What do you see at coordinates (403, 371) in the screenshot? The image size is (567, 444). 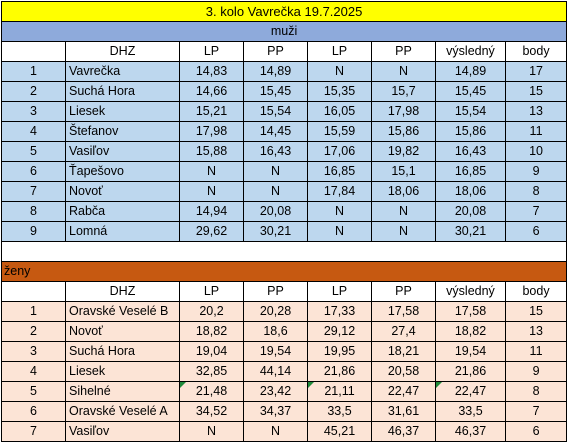 I see `value-cell: 20,58` at bounding box center [403, 371].